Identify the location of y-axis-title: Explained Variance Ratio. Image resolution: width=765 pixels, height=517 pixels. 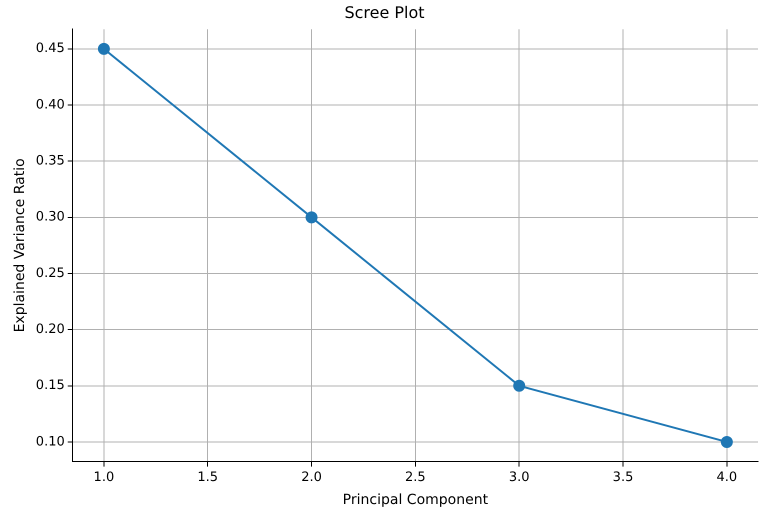
(20, 245).